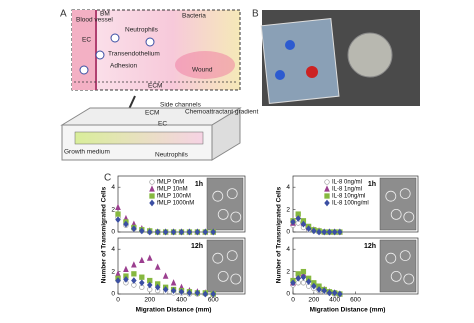 The image size is (474, 323). Describe the element at coordinates (347, 183) in the screenshot. I see `legend-label: IL-8 0ng/ml` at that location.